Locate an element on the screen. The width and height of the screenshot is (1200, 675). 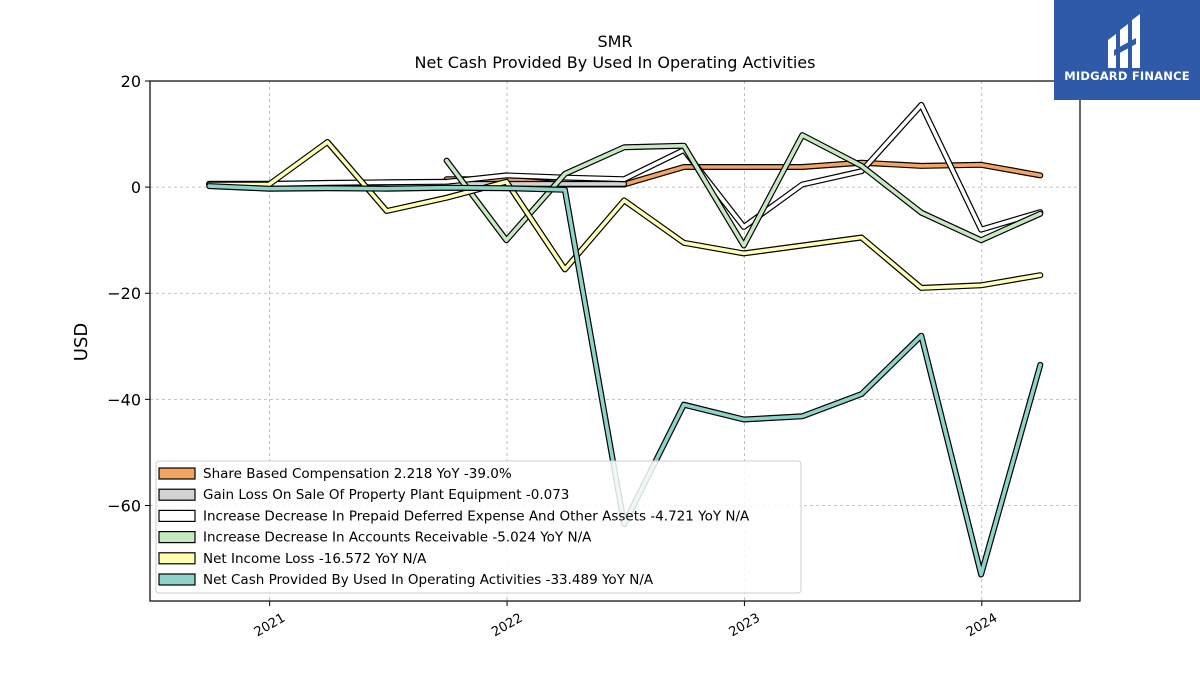
y-axis-label: USD is located at coordinates (81, 342).